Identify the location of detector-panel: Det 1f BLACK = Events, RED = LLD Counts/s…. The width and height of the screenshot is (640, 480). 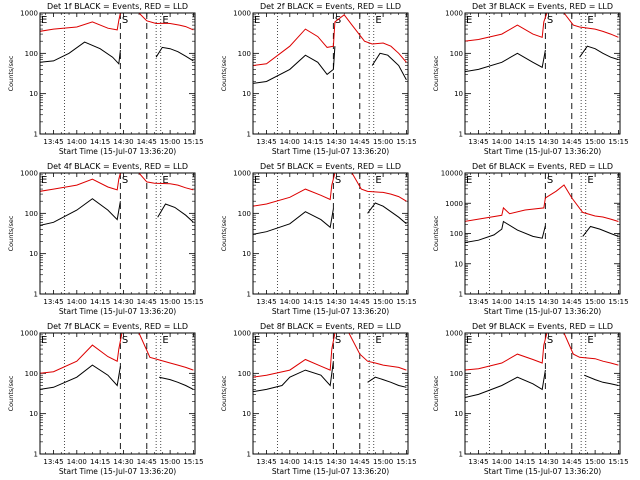
(105, 79).